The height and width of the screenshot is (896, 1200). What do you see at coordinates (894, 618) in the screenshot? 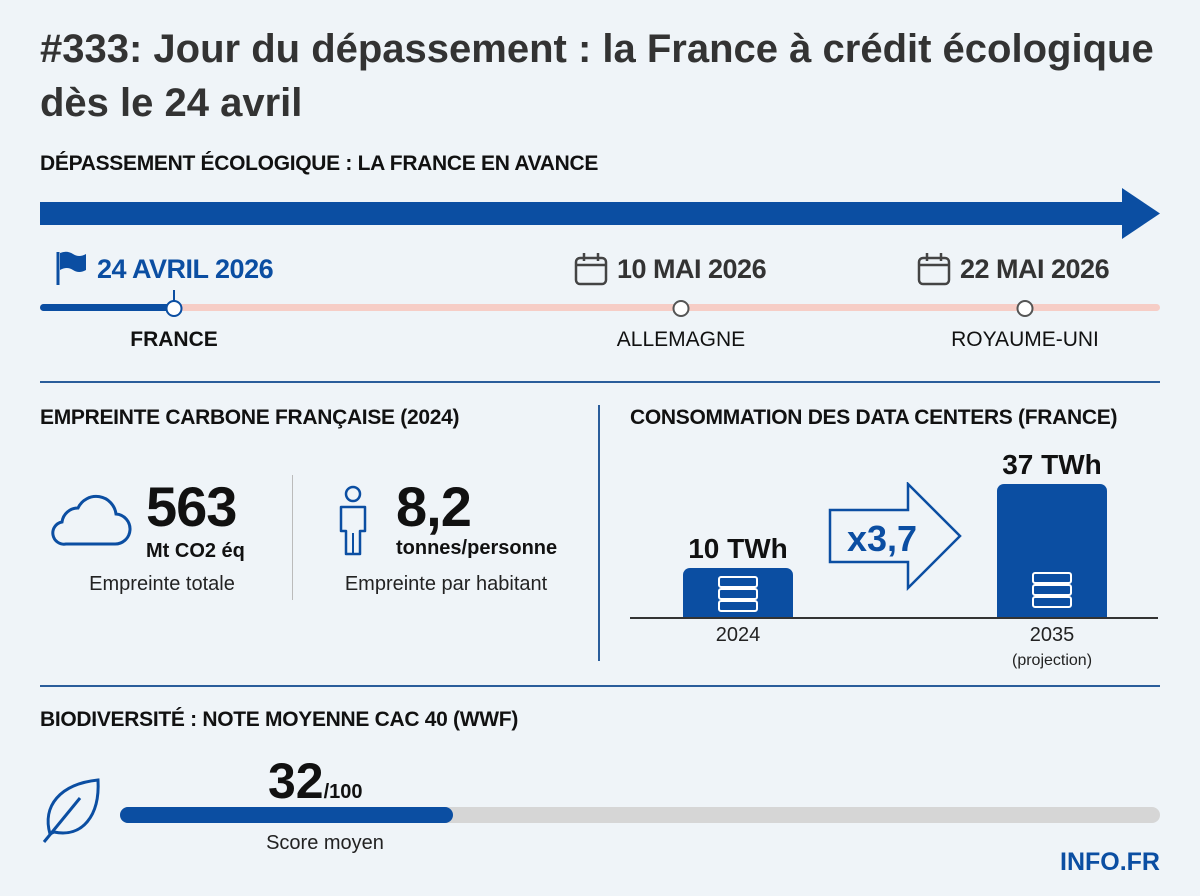
I see `baseline` at bounding box center [894, 618].